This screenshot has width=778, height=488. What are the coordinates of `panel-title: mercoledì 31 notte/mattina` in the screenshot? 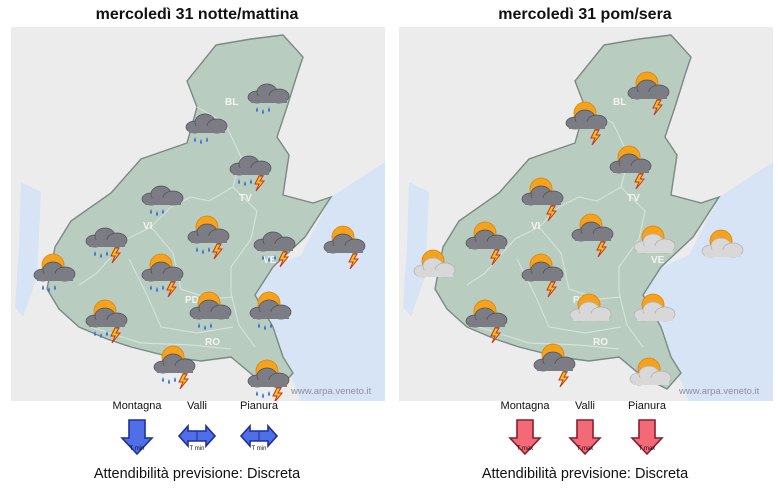 It's located at (197, 14).